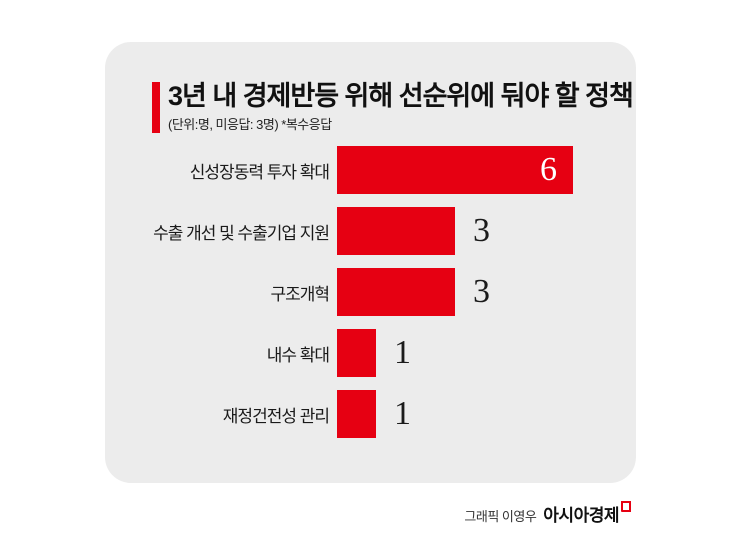 Image resolution: width=745 pixels, height=541 pixels. What do you see at coordinates (626, 506) in the screenshot?
I see `brand-logo-icon` at bounding box center [626, 506].